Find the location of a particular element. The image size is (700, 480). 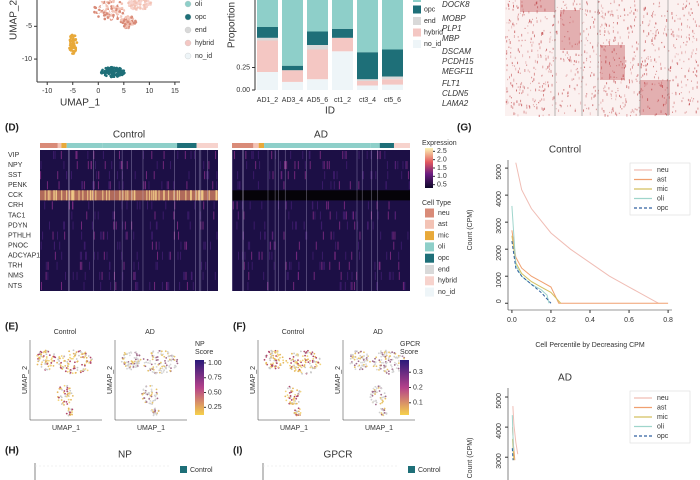

colorbar-tick-label: 0.3 is located at coordinates (418, 372).